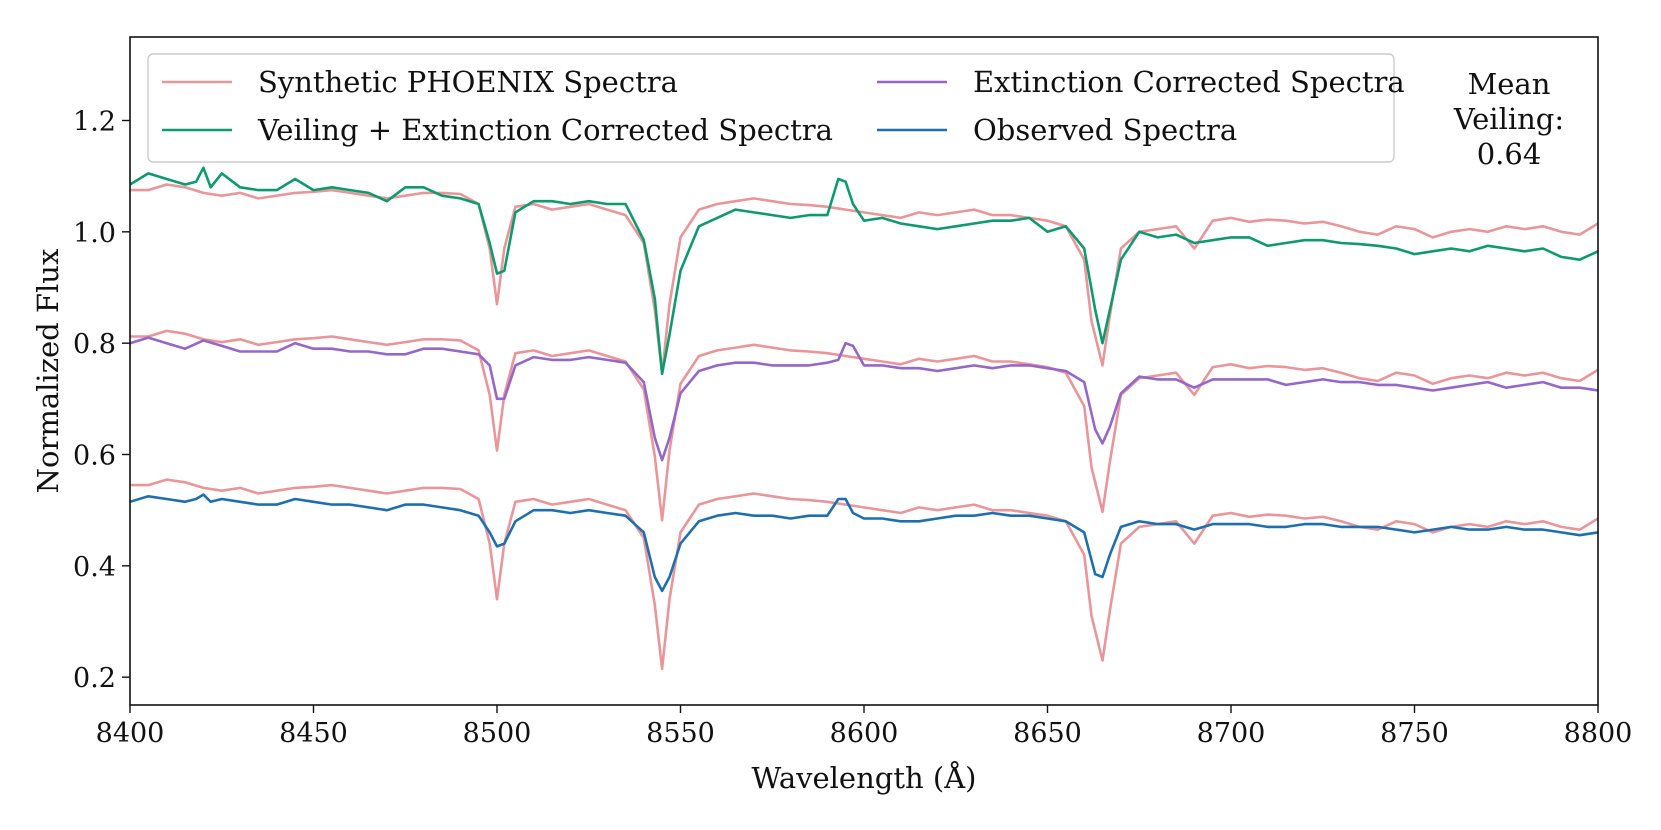 This screenshot has height=830, width=1661. What do you see at coordinates (313, 733) in the screenshot?
I see `x-tick-label: 8450` at bounding box center [313, 733].